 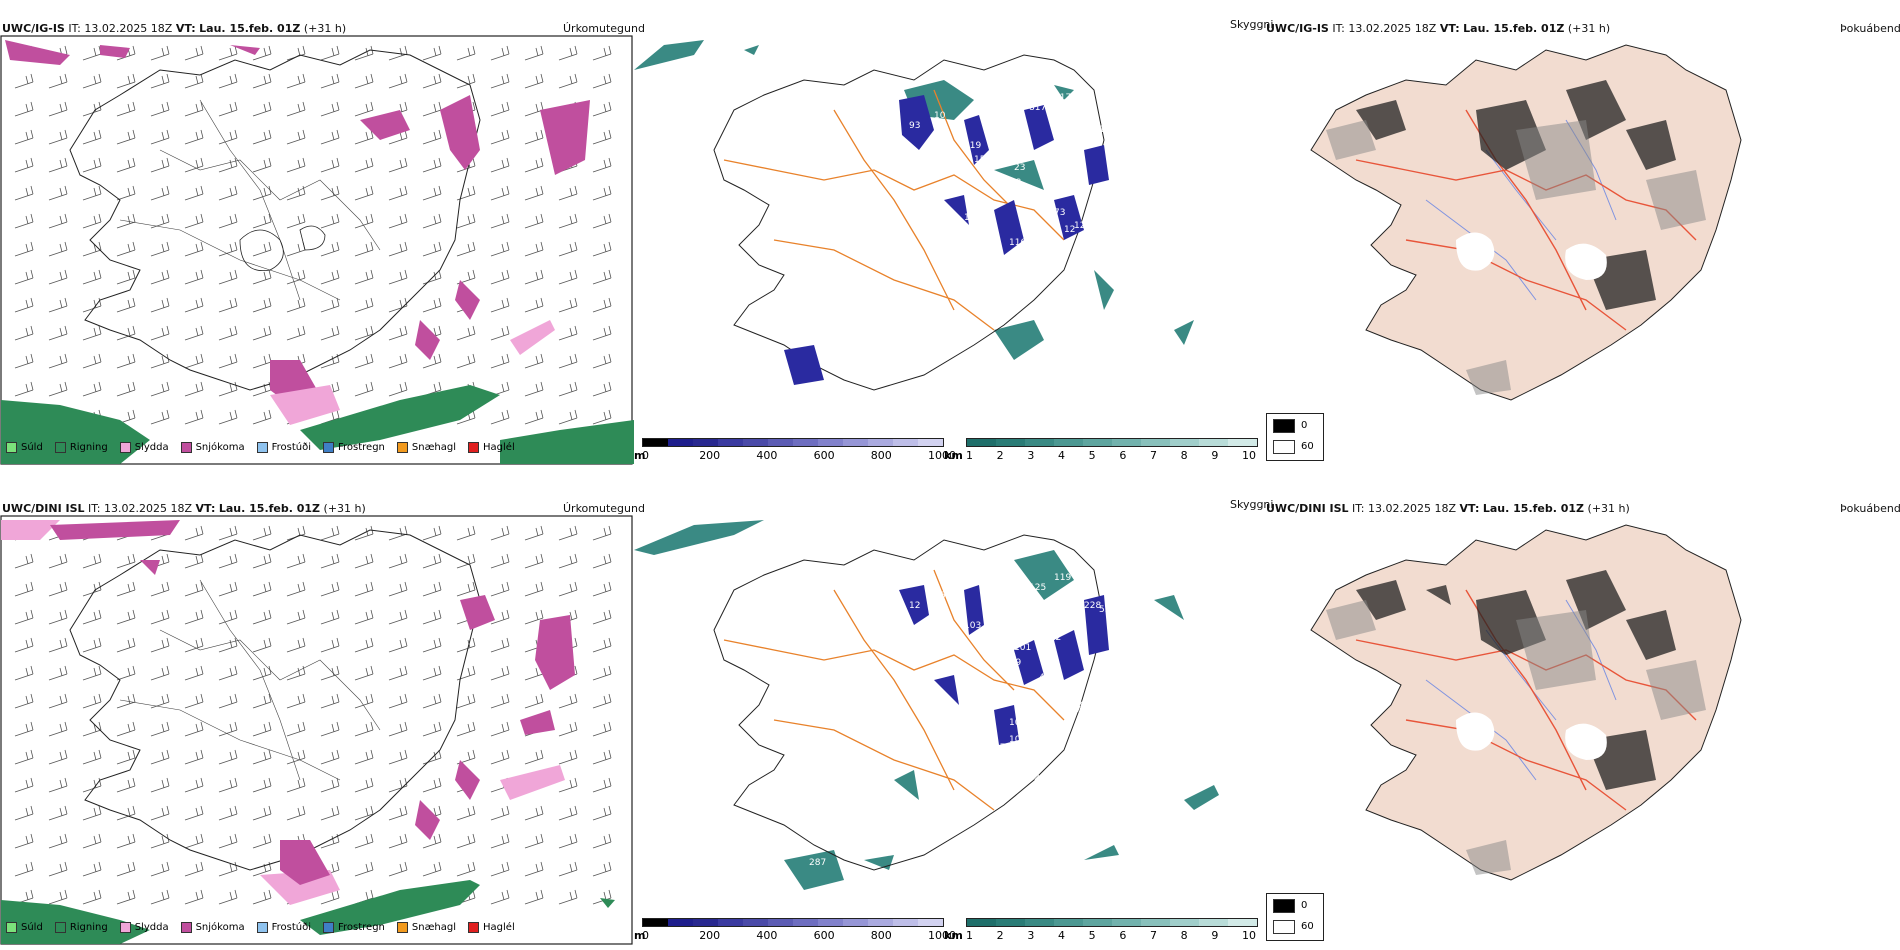 I want to click on visibility-label: 152, so click(x=1017, y=260).